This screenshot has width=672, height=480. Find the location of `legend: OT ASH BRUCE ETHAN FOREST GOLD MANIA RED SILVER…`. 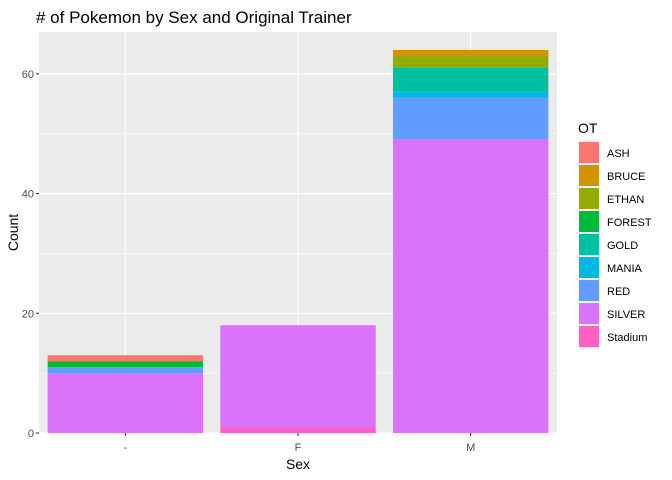

legend: OT ASH BRUCE ETHAN FOREST GOLD MANIA RED SILVER… is located at coordinates (615, 234).